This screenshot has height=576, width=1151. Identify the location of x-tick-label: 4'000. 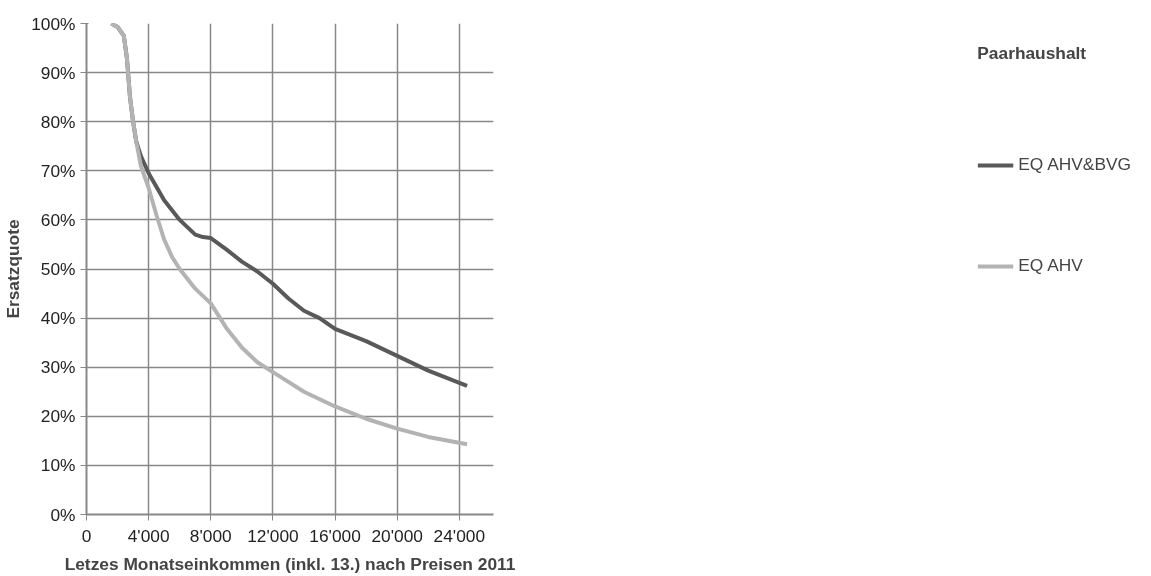
(148, 535).